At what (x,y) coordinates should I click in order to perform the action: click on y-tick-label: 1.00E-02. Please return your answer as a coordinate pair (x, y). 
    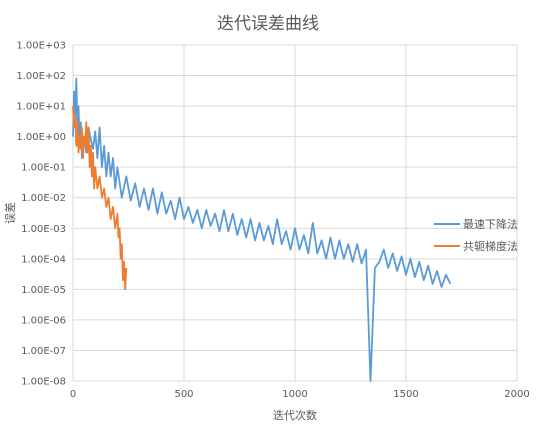
    Looking at the image, I should click on (43, 198).